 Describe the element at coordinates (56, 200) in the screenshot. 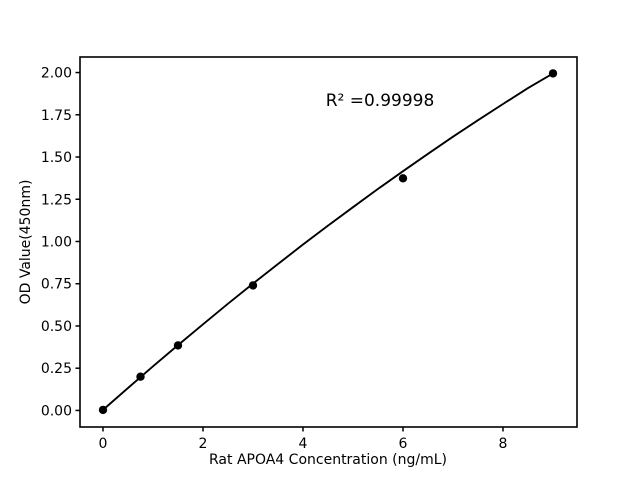

I see `y-tick-label: 1.25` at that location.